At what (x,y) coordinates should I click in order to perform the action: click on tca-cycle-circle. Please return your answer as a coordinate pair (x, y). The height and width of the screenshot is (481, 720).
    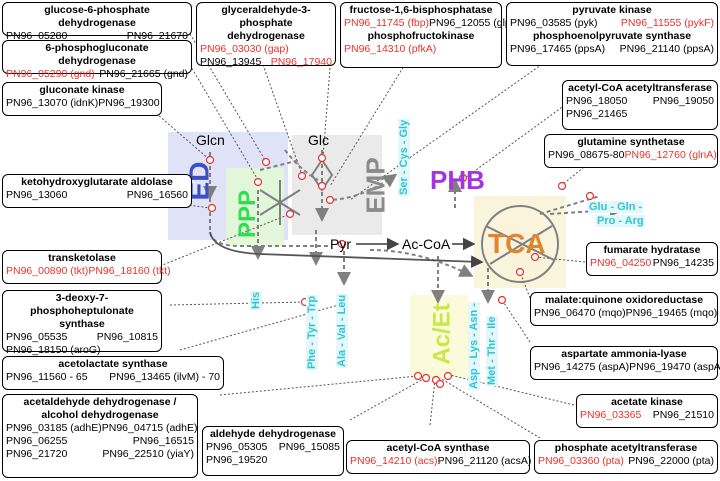
    Looking at the image, I should click on (520, 244).